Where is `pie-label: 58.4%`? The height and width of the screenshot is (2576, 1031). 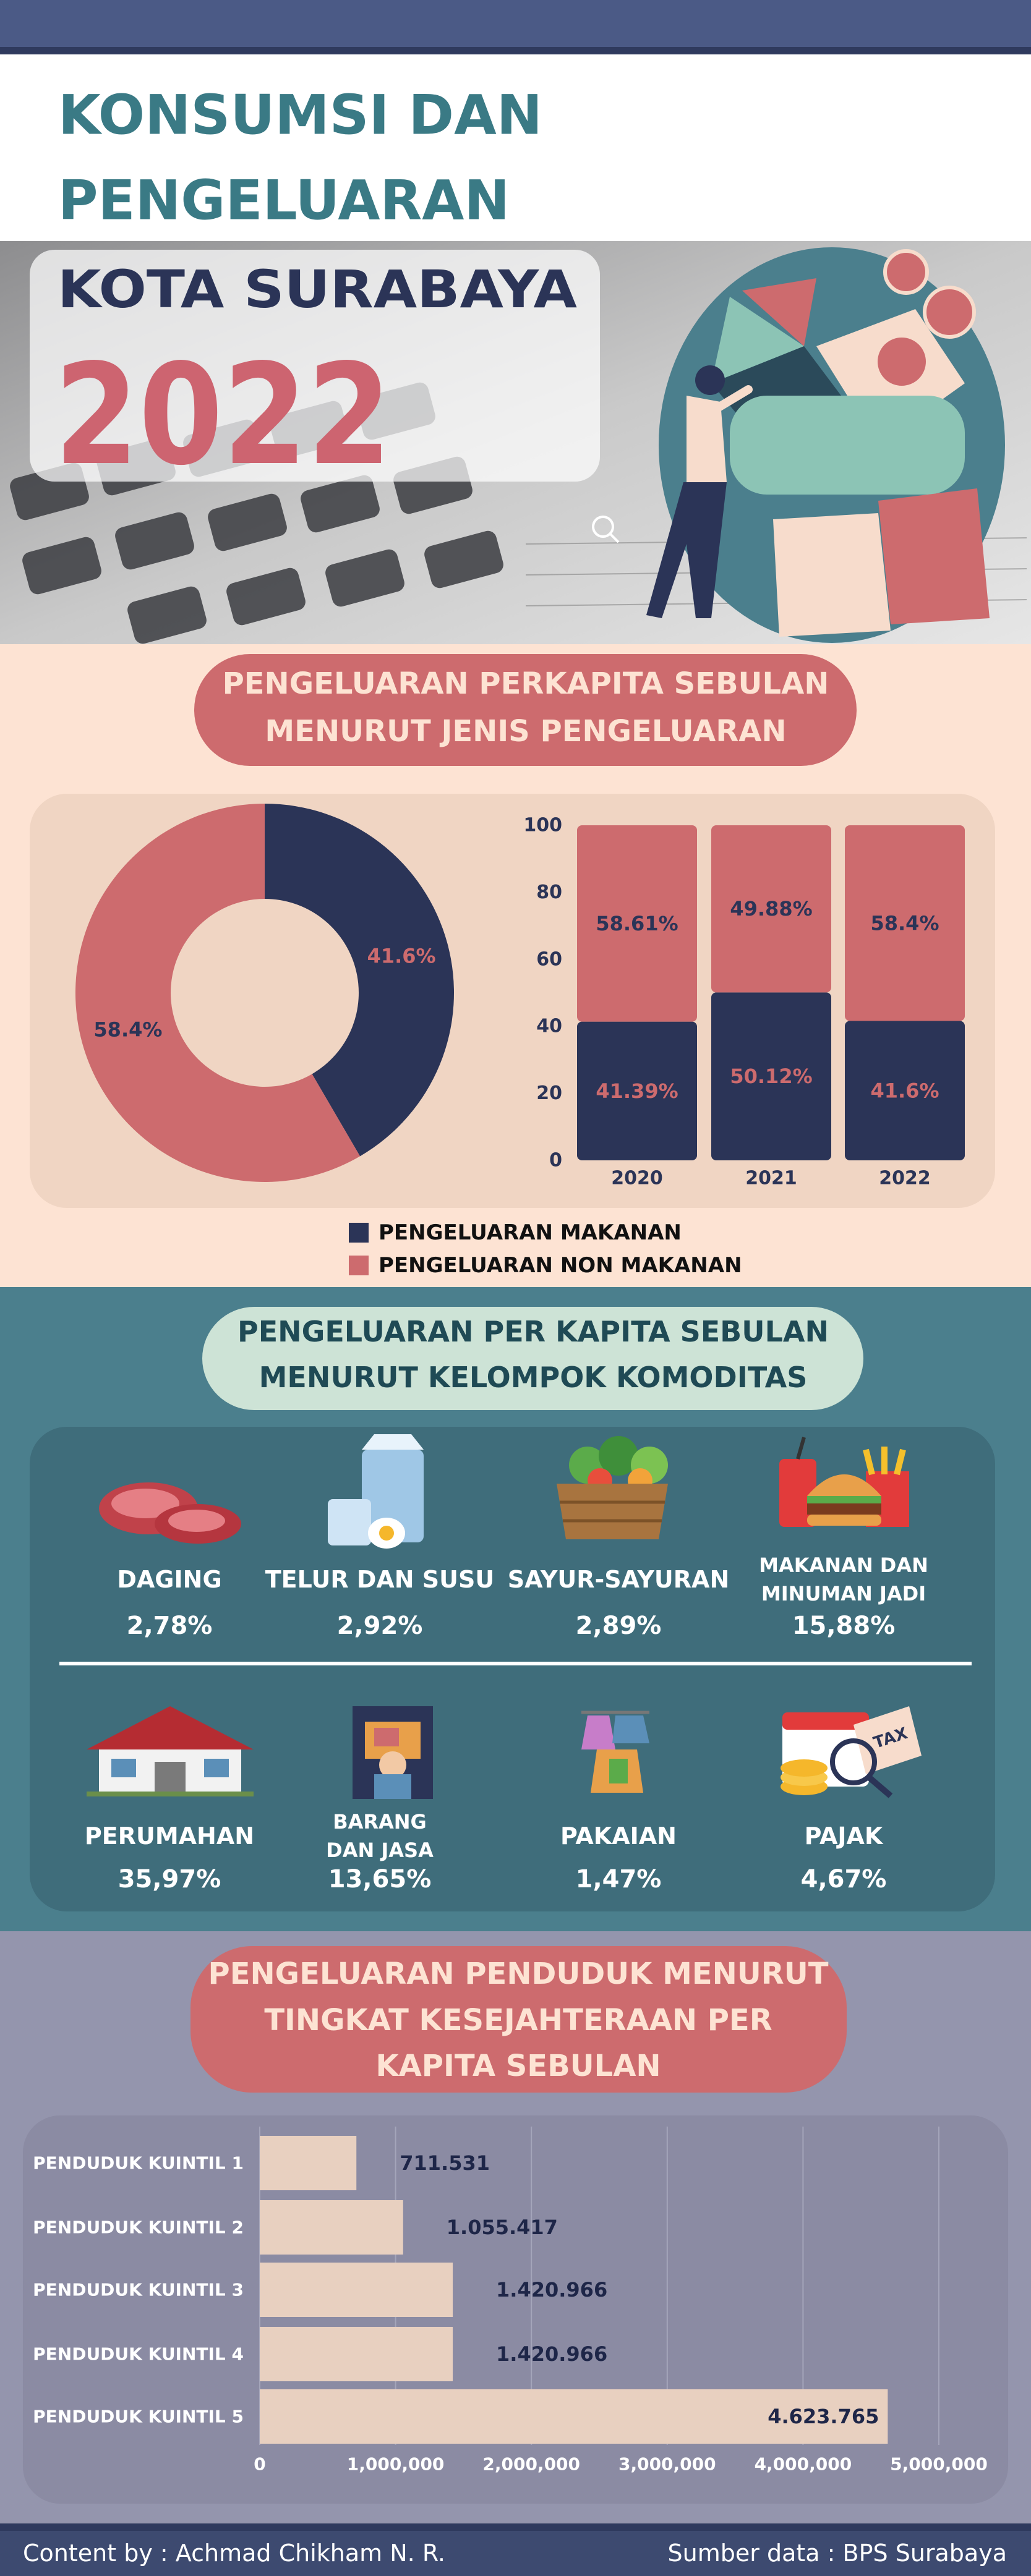 pie-label: 58.4% is located at coordinates (128, 1030).